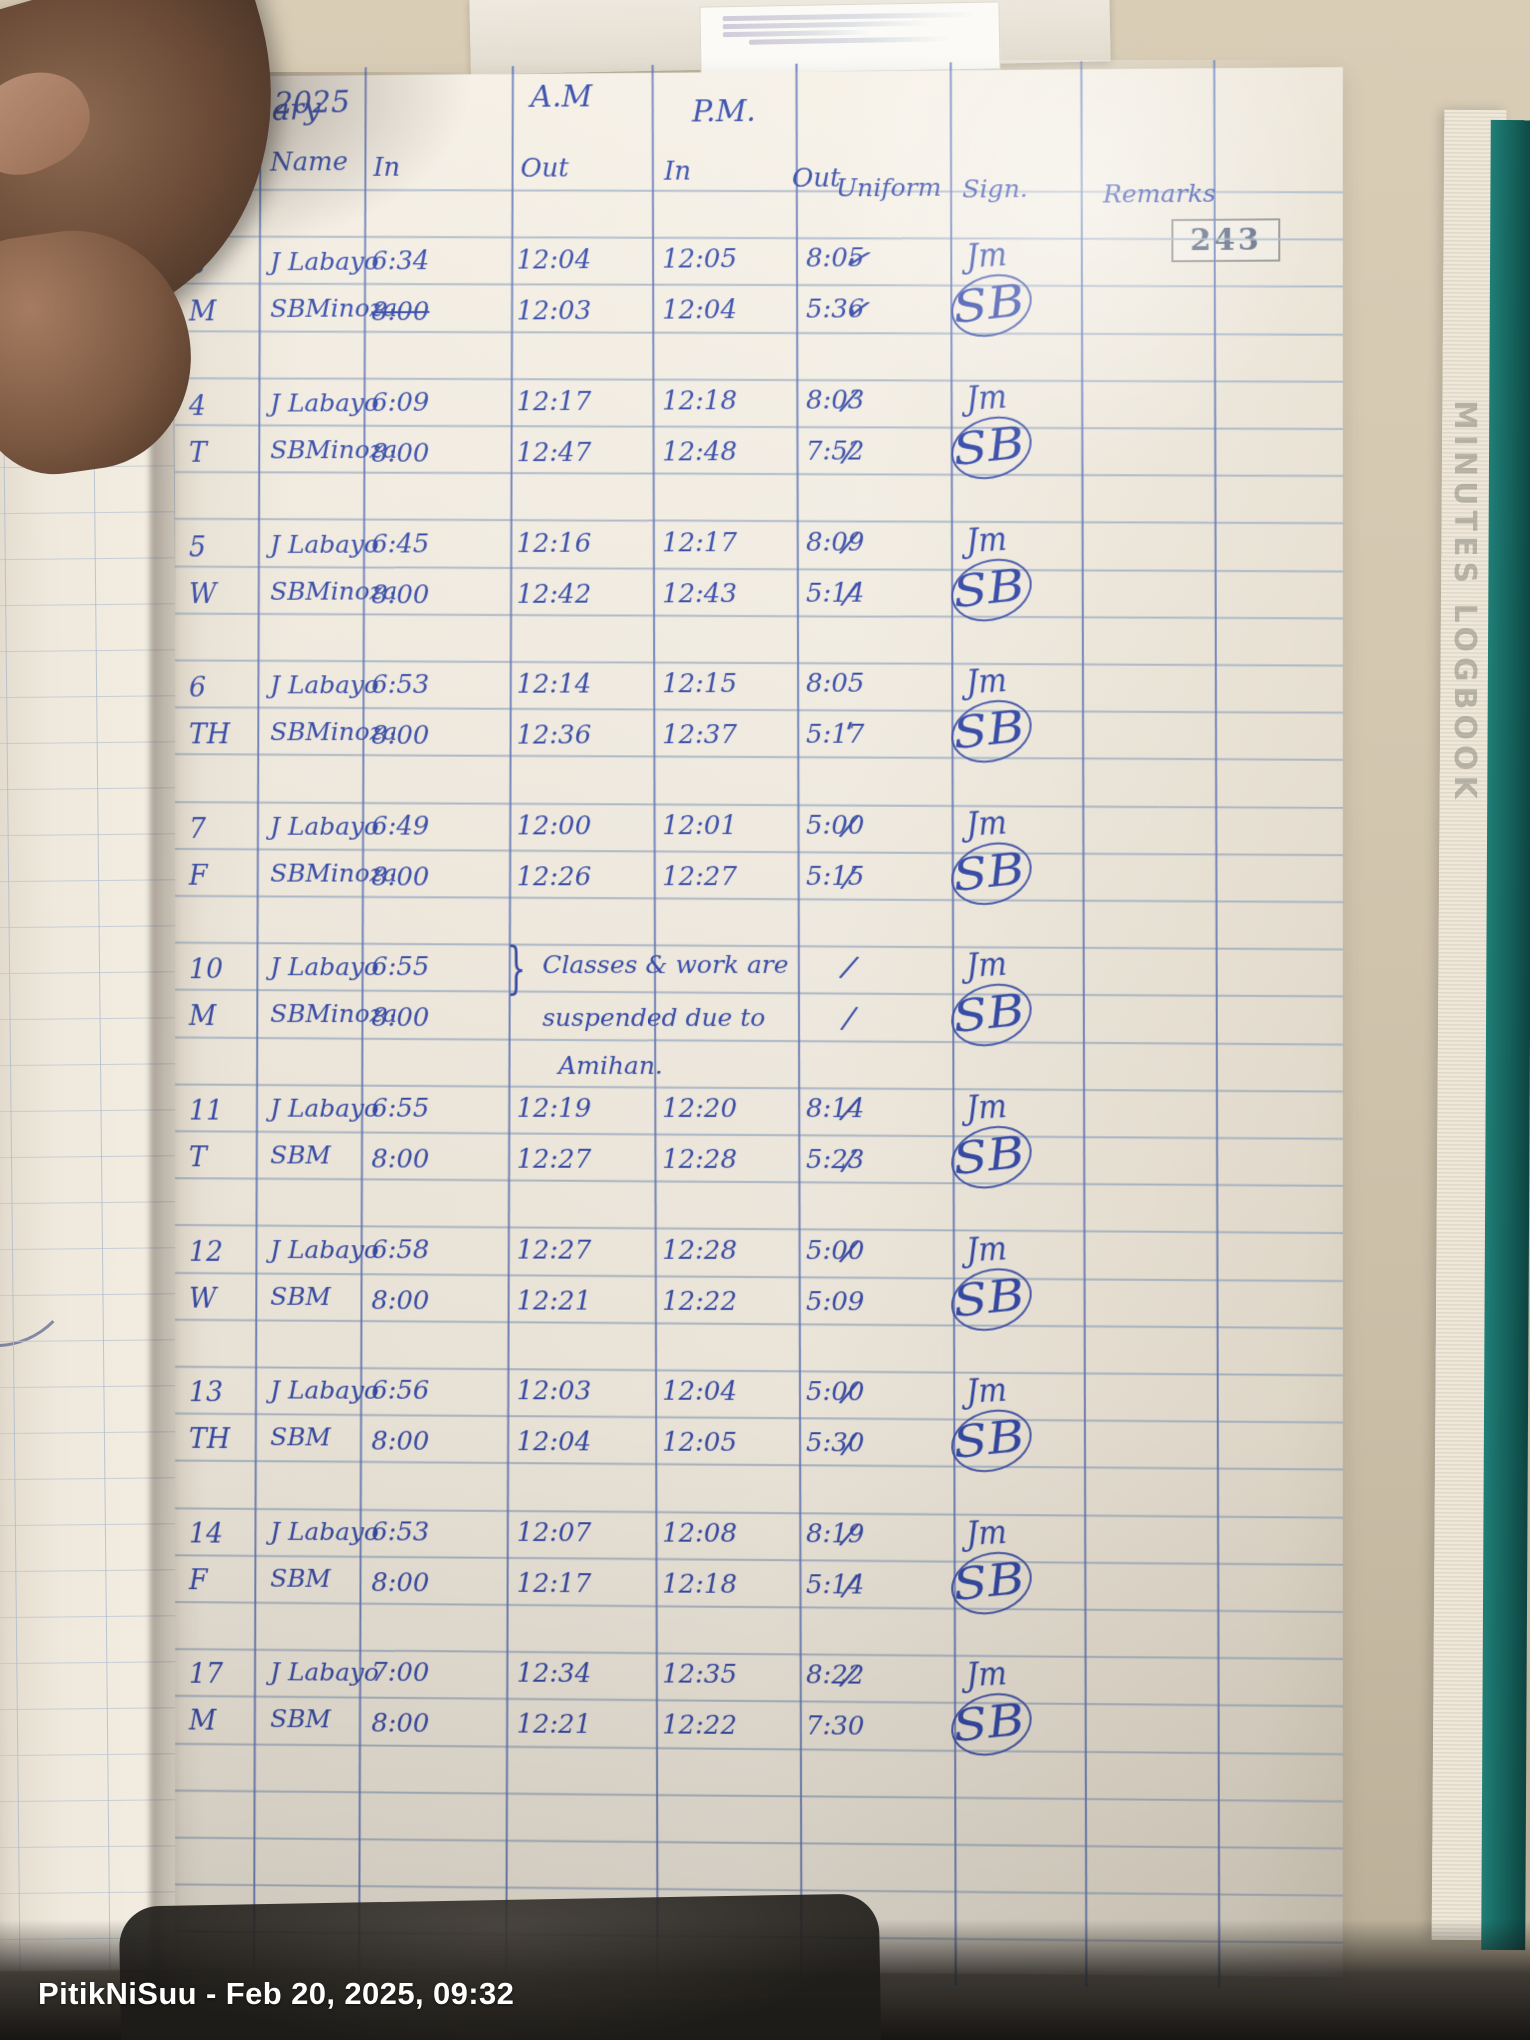  Describe the element at coordinates (554, 684) in the screenshot. I see `handwritten-text: 12:14` at that location.